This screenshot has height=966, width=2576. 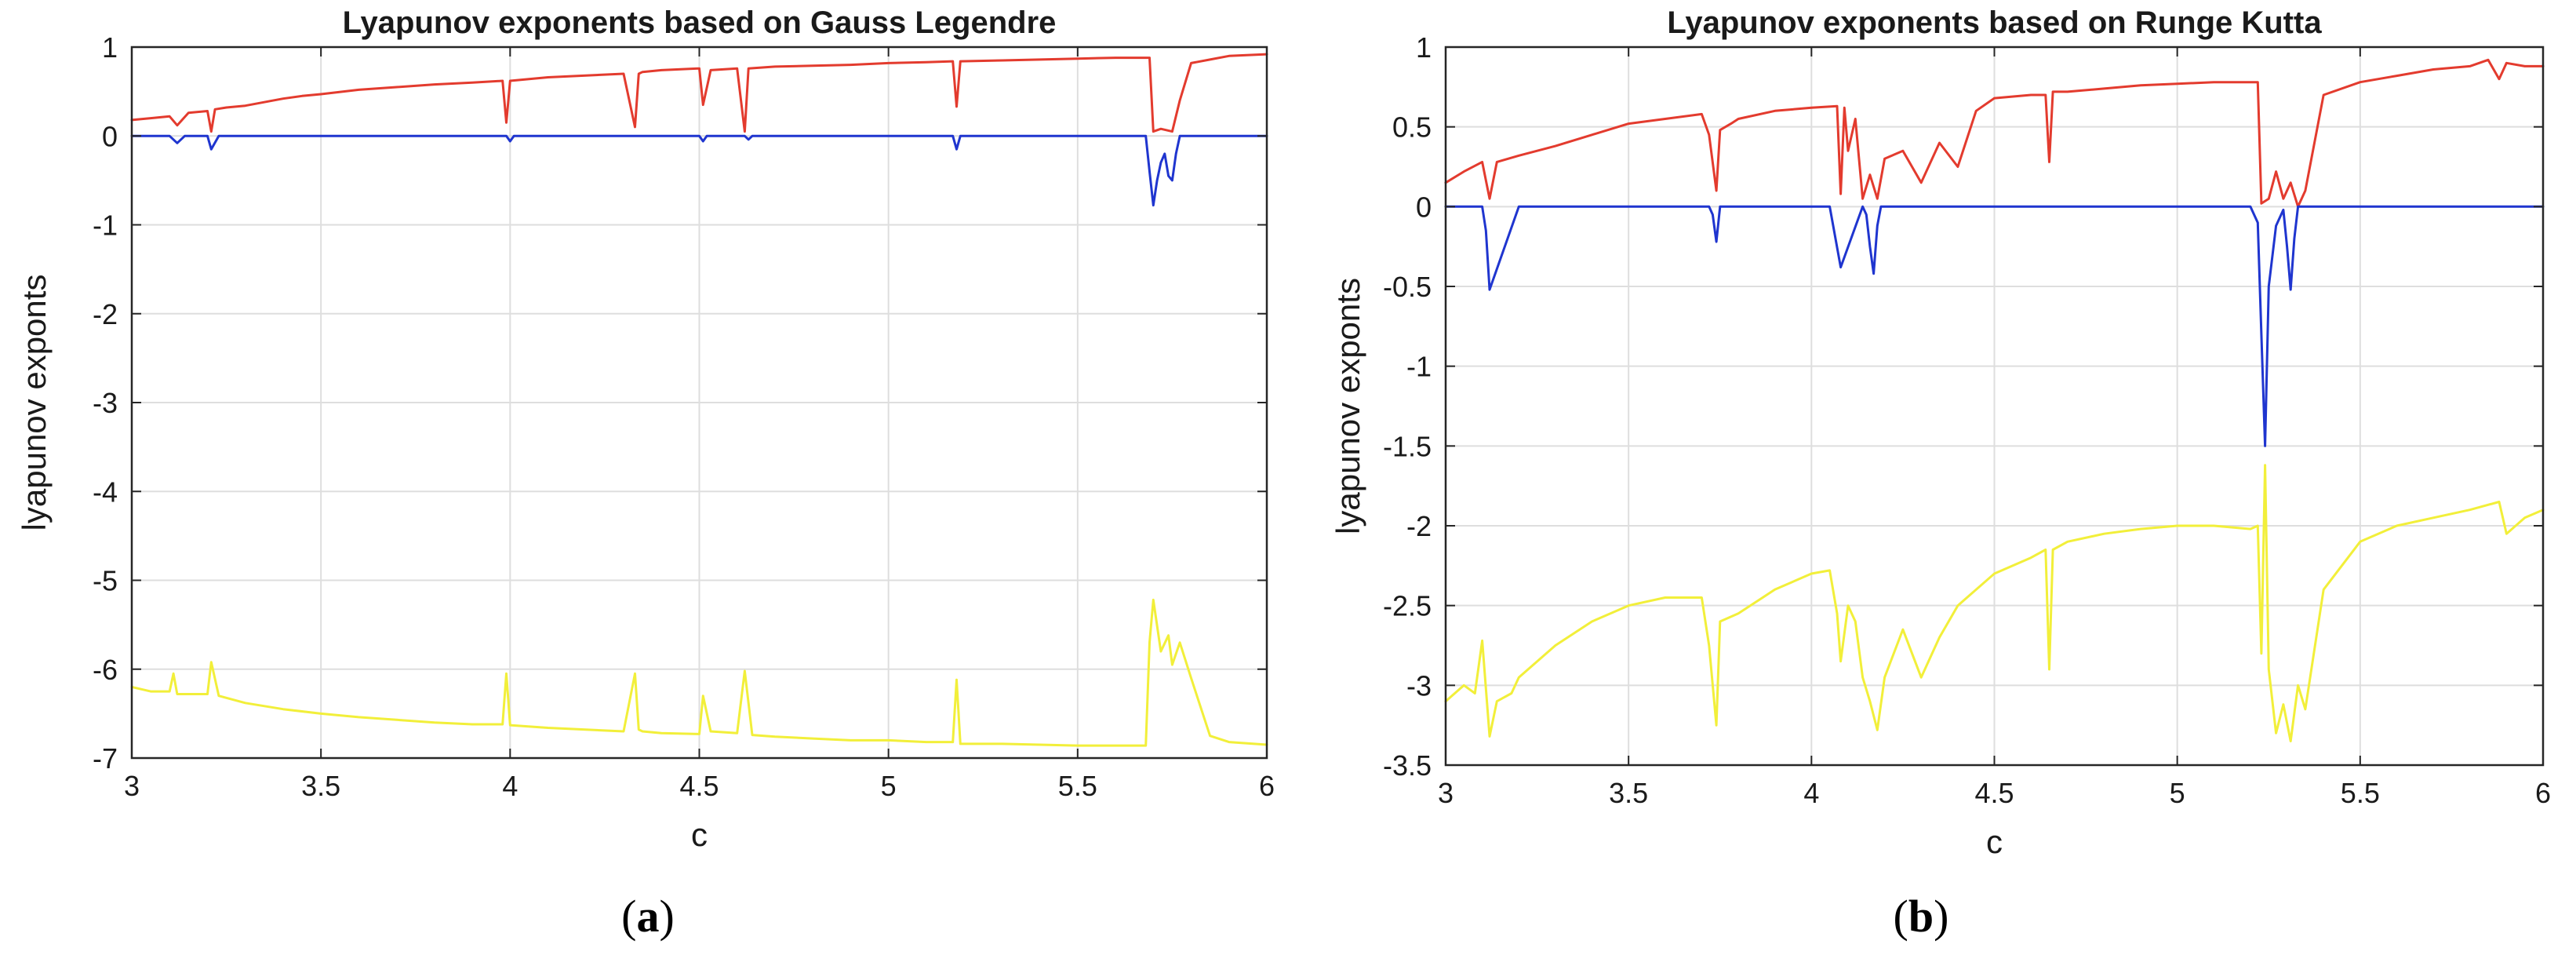 I want to click on y-tick-label: -7, so click(x=105, y=758).